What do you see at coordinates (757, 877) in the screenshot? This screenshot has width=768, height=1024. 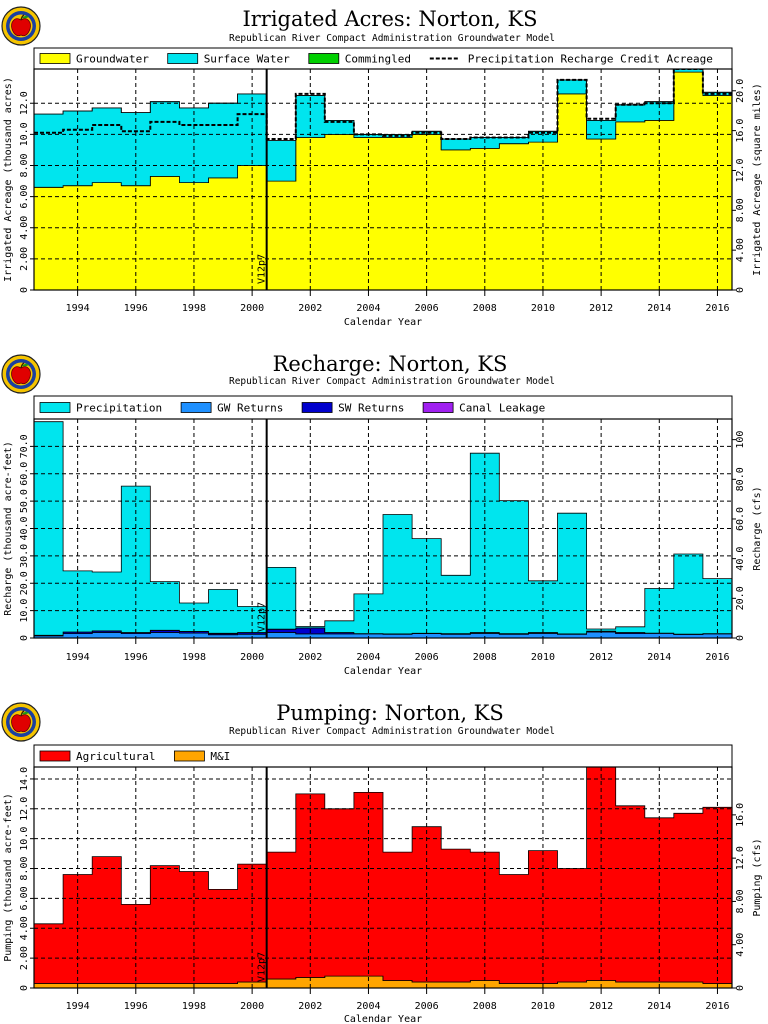 I see `y2-axis-label: Pumping (cfs)` at bounding box center [757, 877].